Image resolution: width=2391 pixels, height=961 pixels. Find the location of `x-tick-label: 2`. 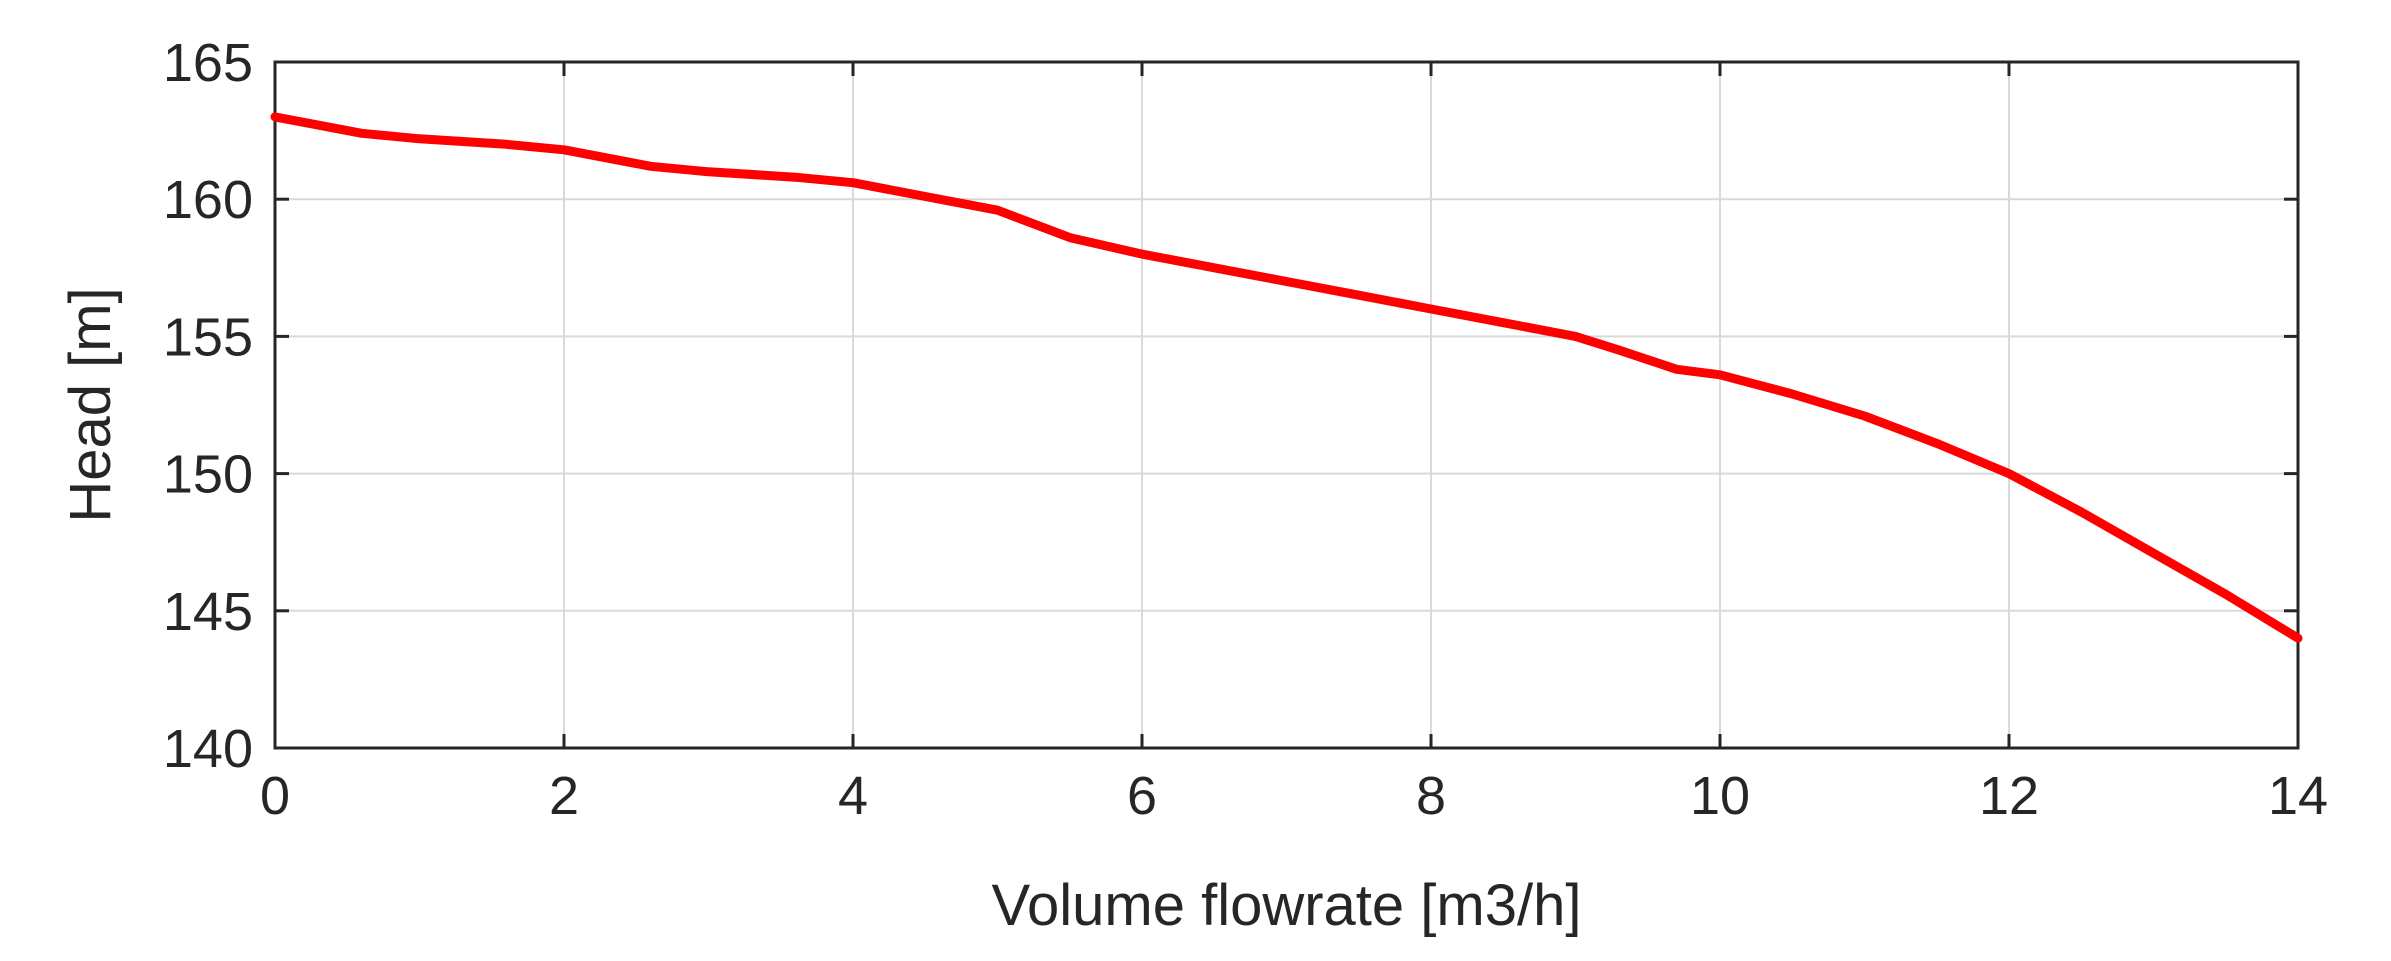

x-tick-label: 2 is located at coordinates (564, 796).